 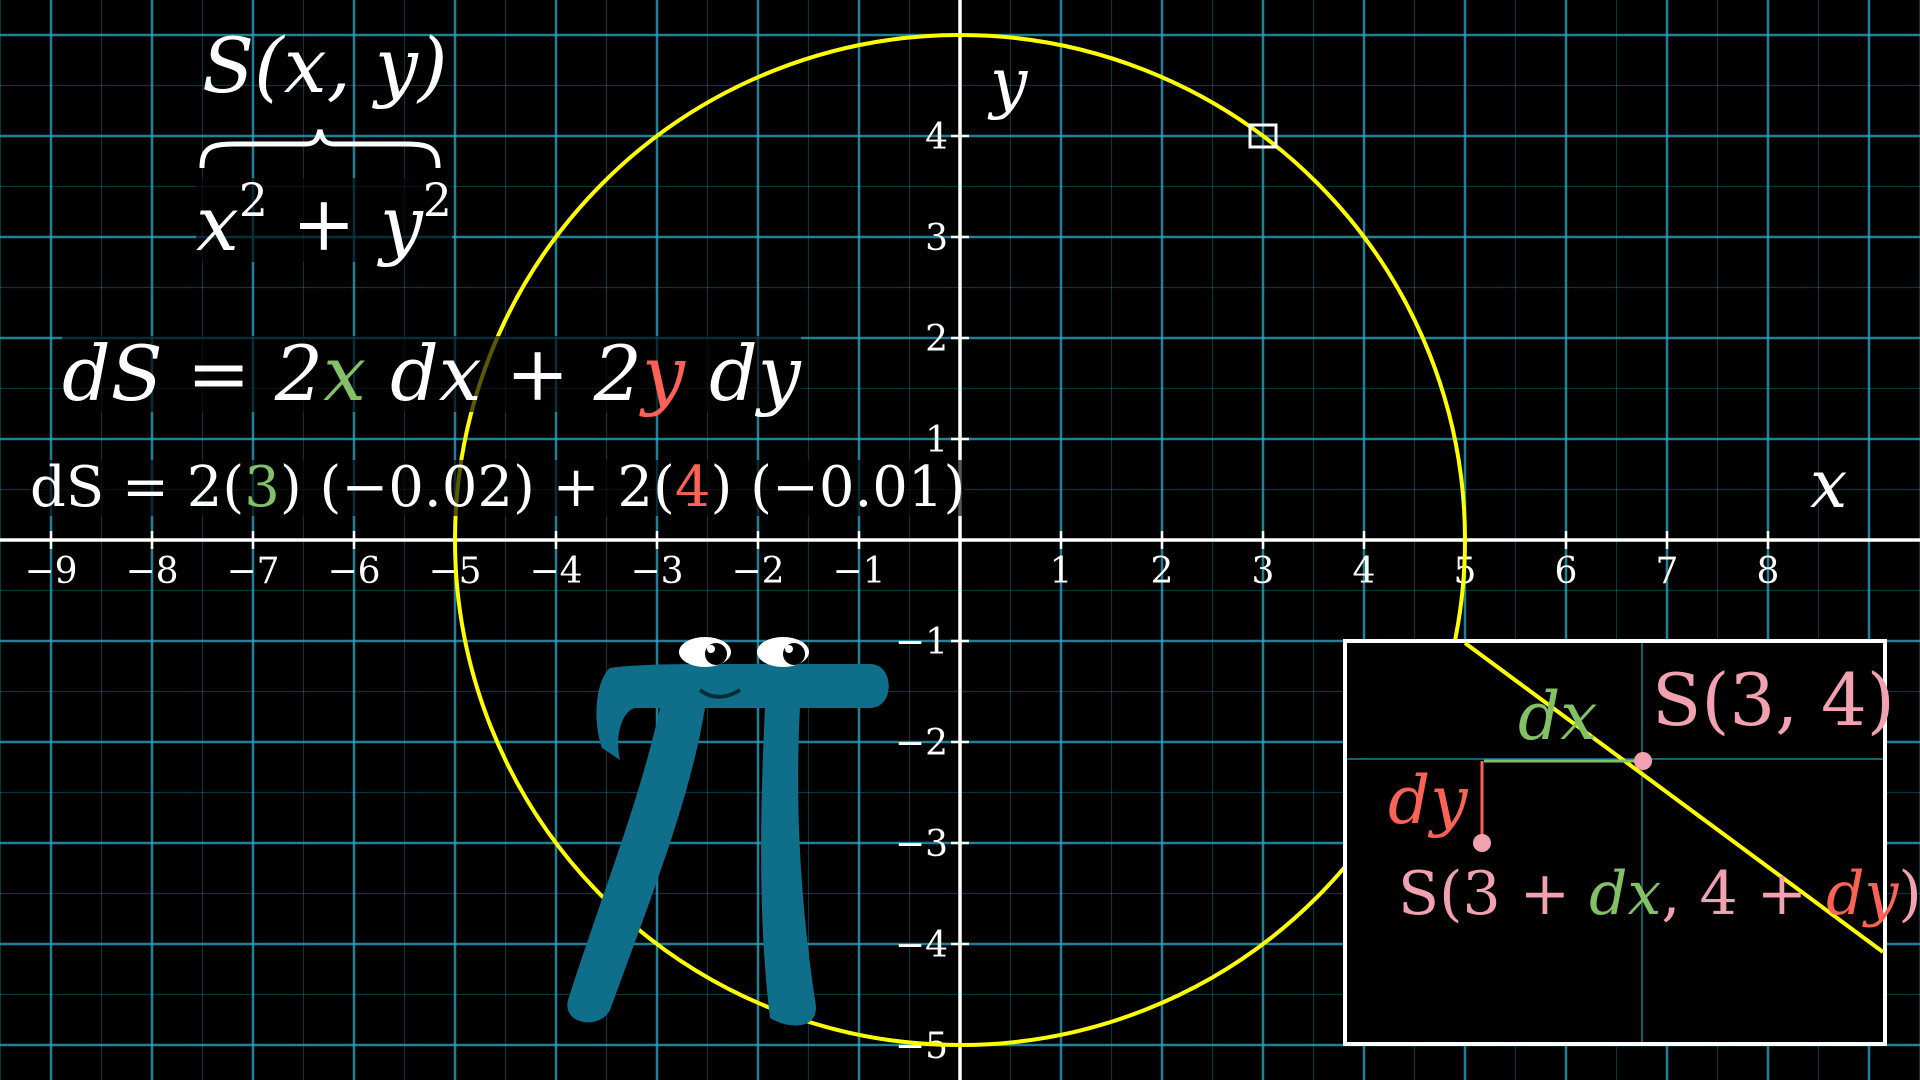 I want to click on highlight-box, so click(x=1263, y=136).